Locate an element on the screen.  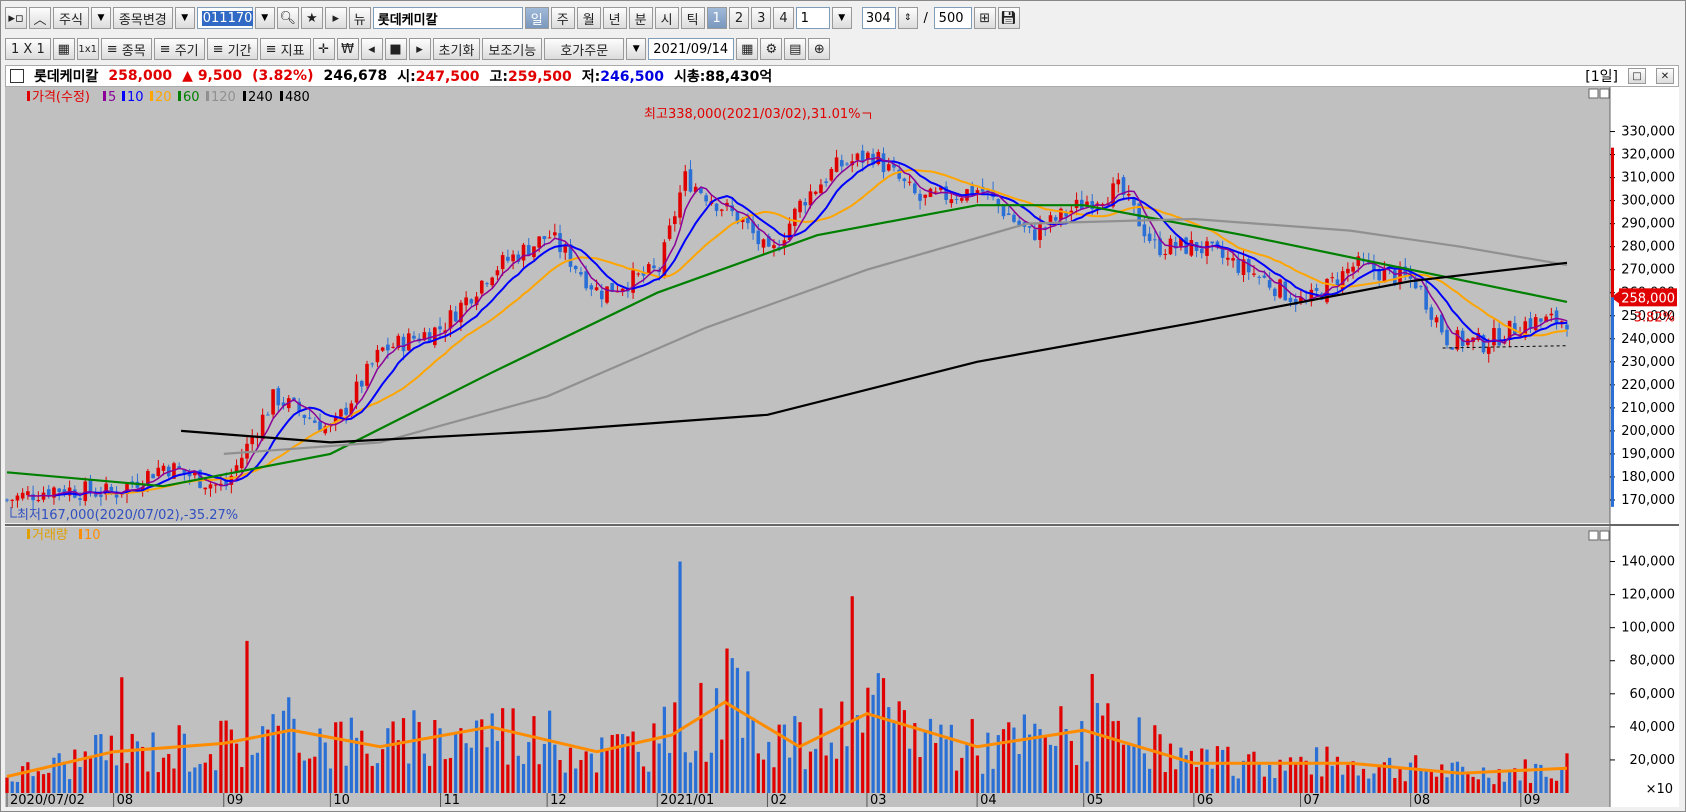
item-stock-button: ≡ 종목 is located at coordinates (126, 49).